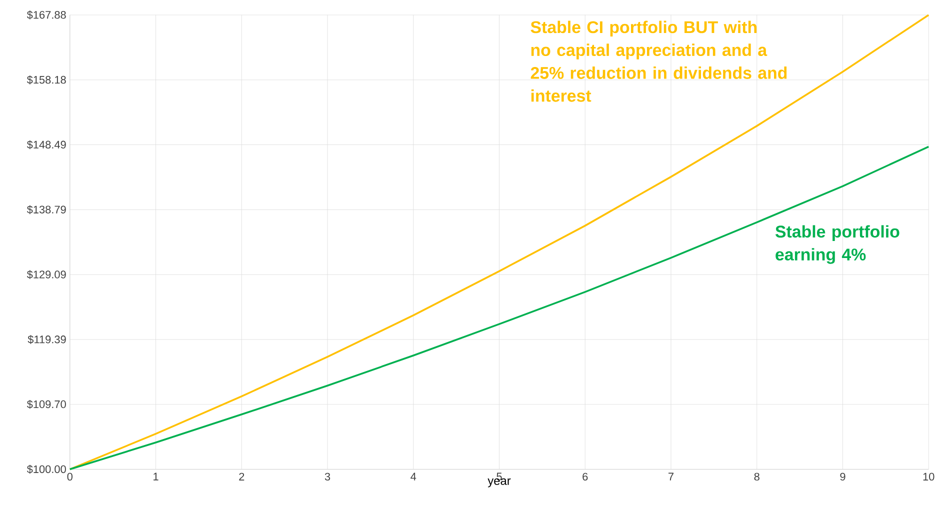 The height and width of the screenshot is (514, 938). Describe the element at coordinates (928, 476) in the screenshot. I see `x-tick-label: 10` at that location.